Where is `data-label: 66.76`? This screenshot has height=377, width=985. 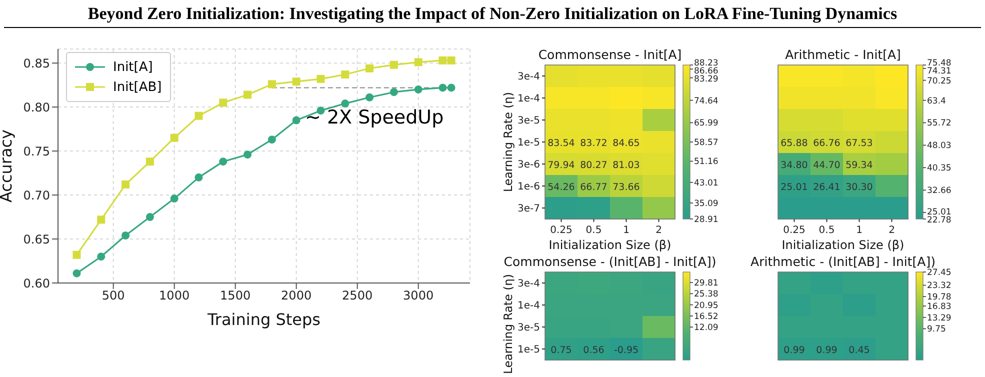
data-label: 66.76 is located at coordinates (826, 143).